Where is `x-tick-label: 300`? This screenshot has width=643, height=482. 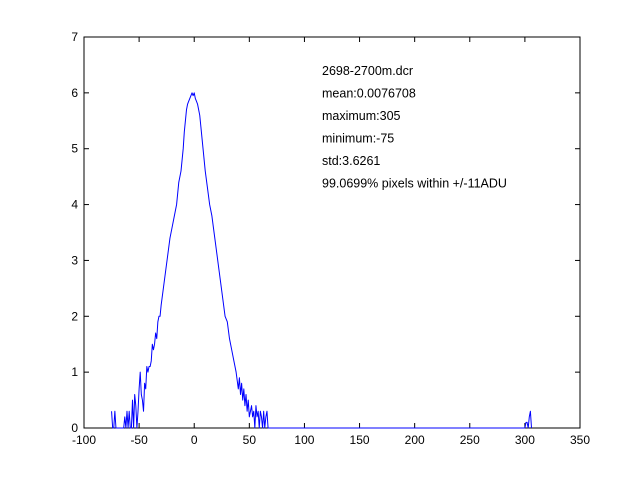
x-tick-label: 300 is located at coordinates (525, 440).